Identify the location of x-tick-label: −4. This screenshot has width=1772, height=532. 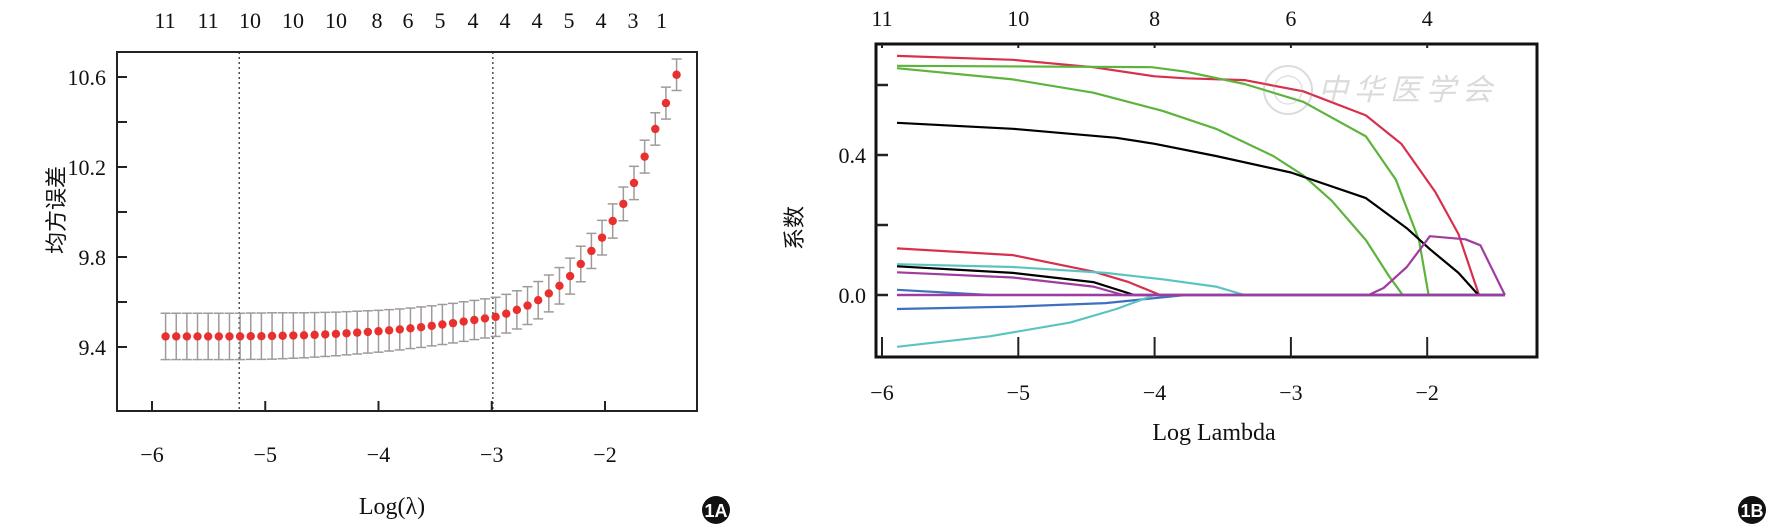
(1154, 392).